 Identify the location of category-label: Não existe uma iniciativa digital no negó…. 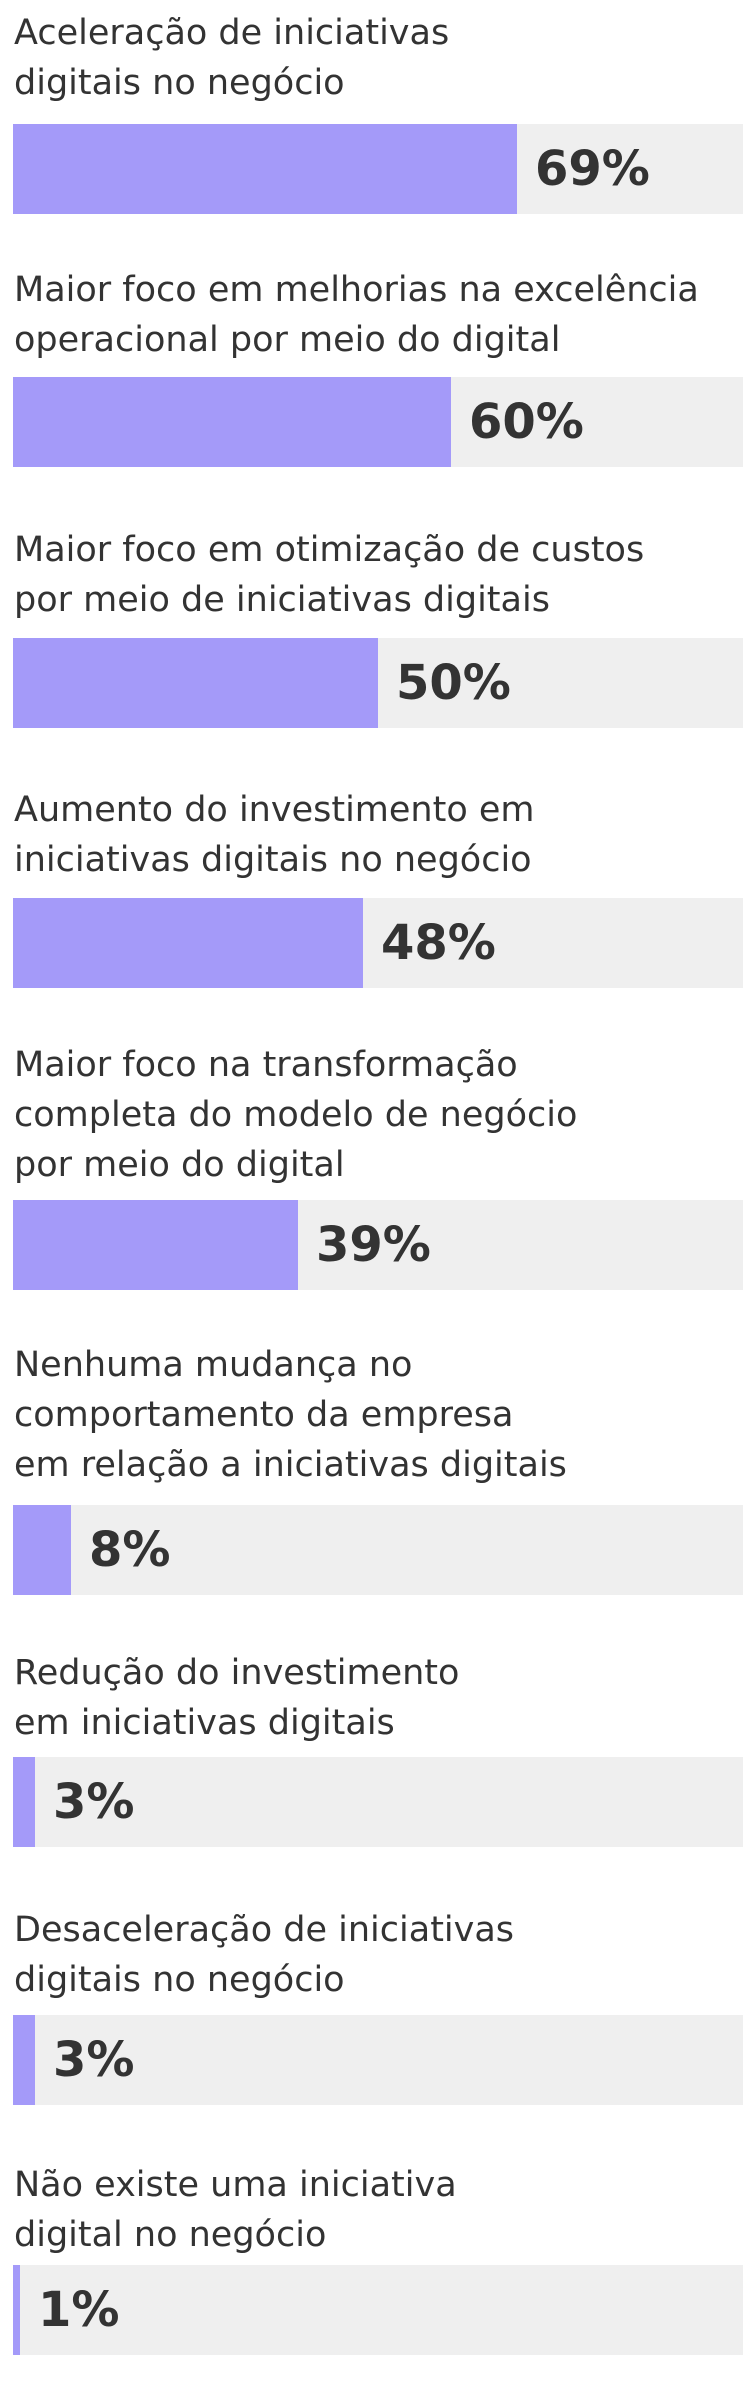
(364, 2210).